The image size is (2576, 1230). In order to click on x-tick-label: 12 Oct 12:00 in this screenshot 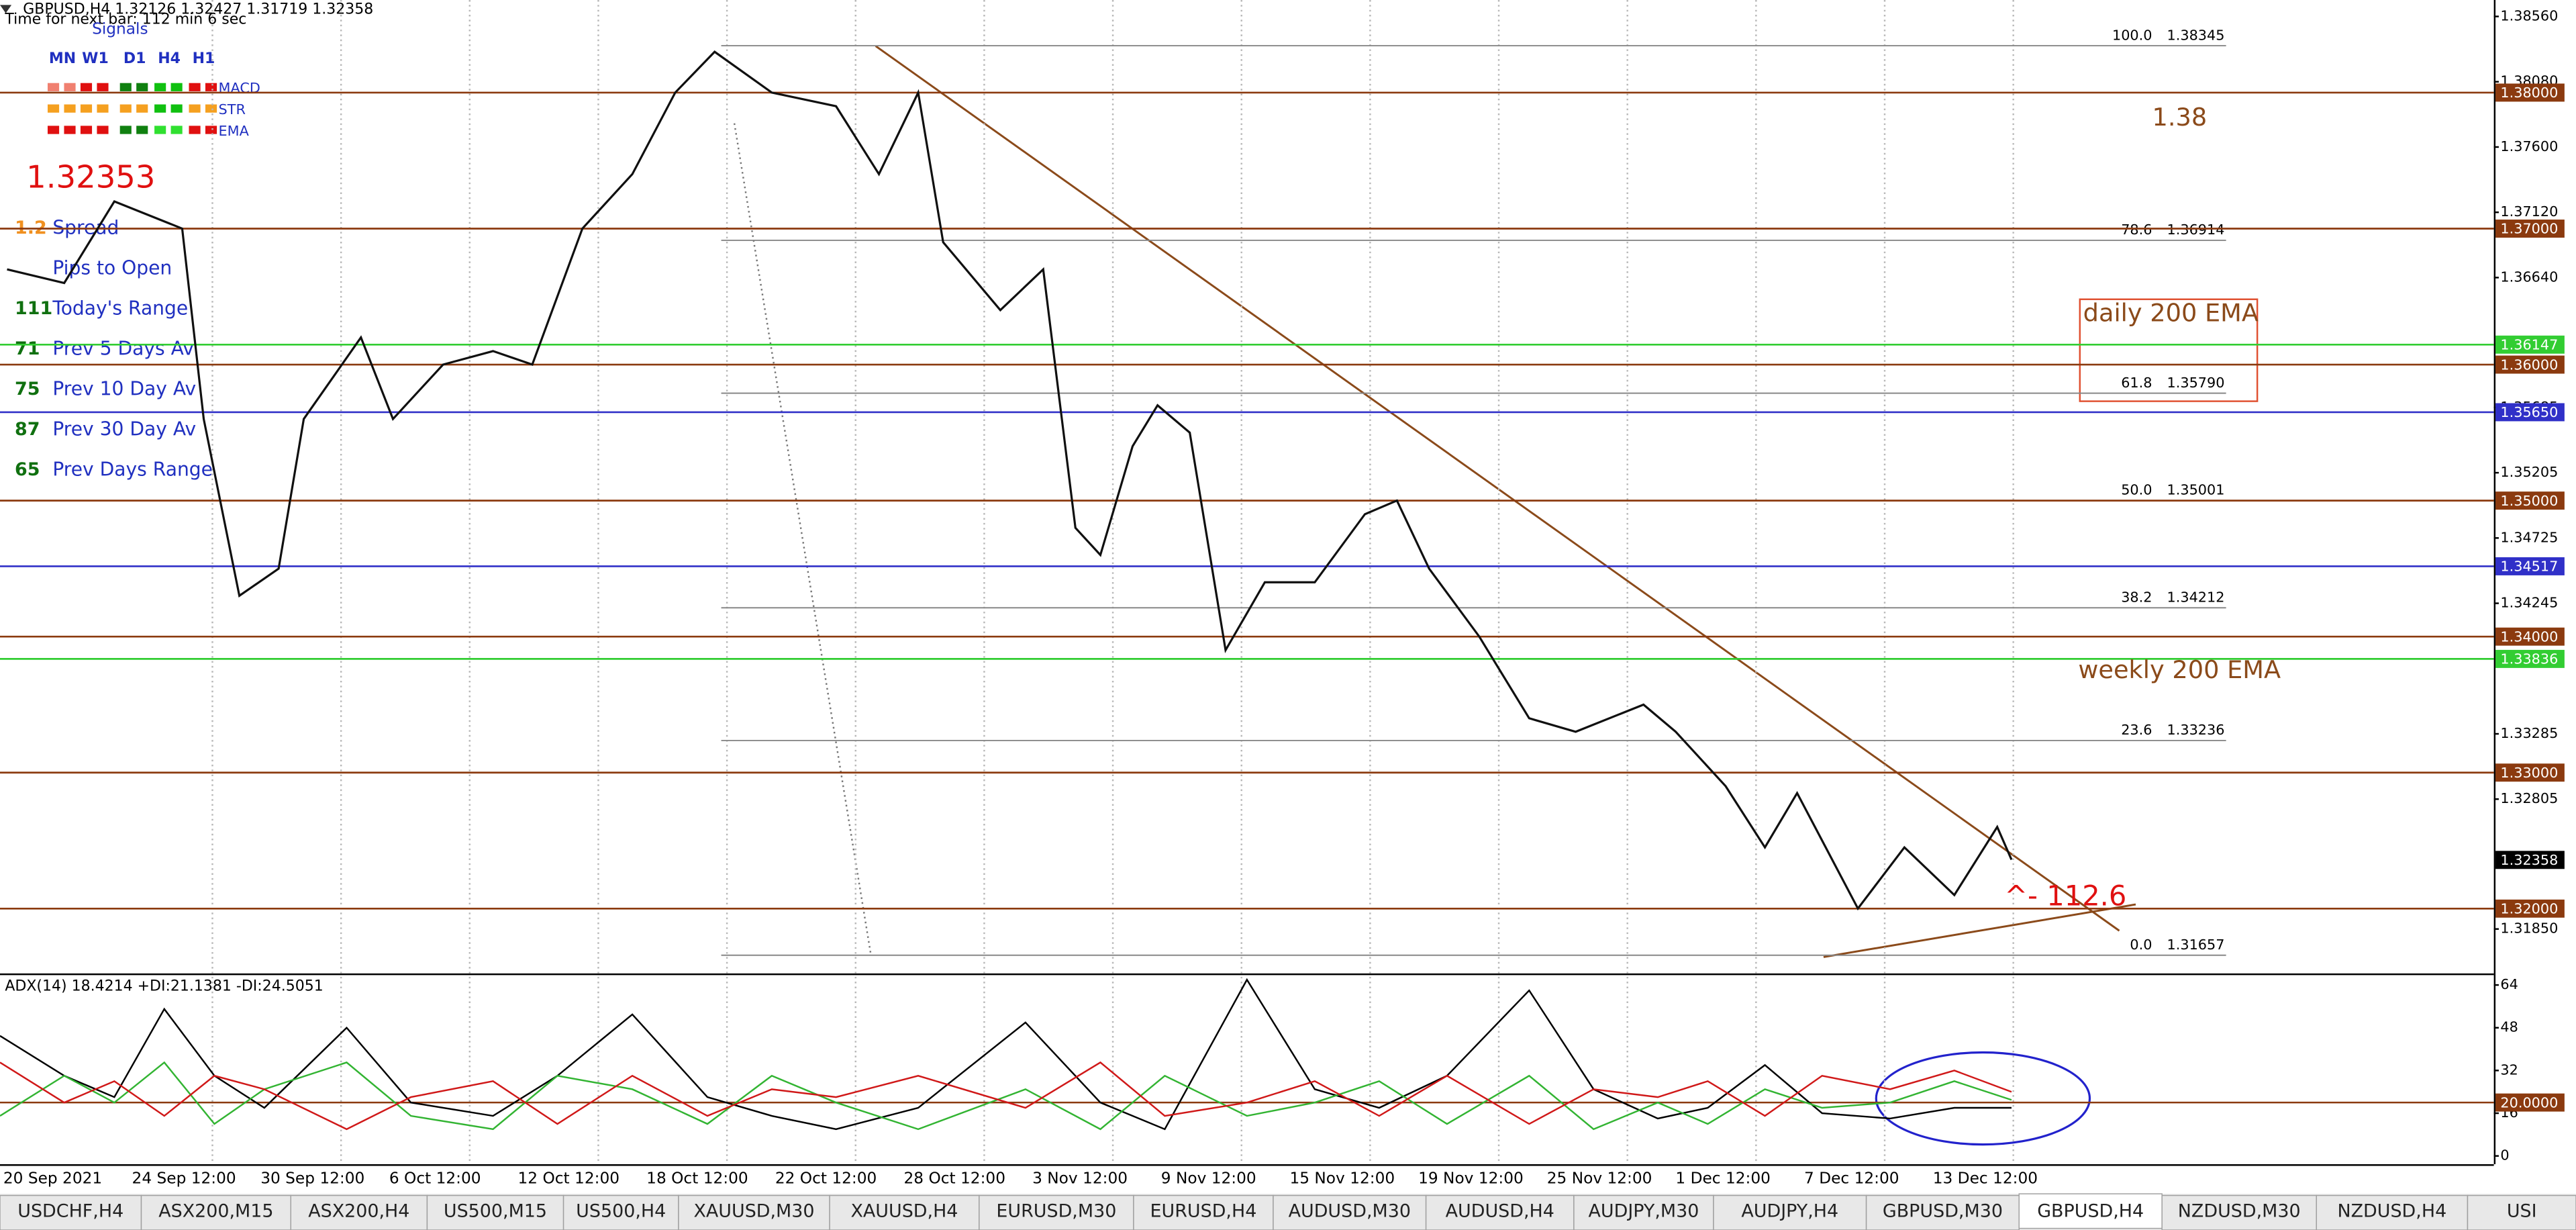, I will do `click(569, 1179)`.